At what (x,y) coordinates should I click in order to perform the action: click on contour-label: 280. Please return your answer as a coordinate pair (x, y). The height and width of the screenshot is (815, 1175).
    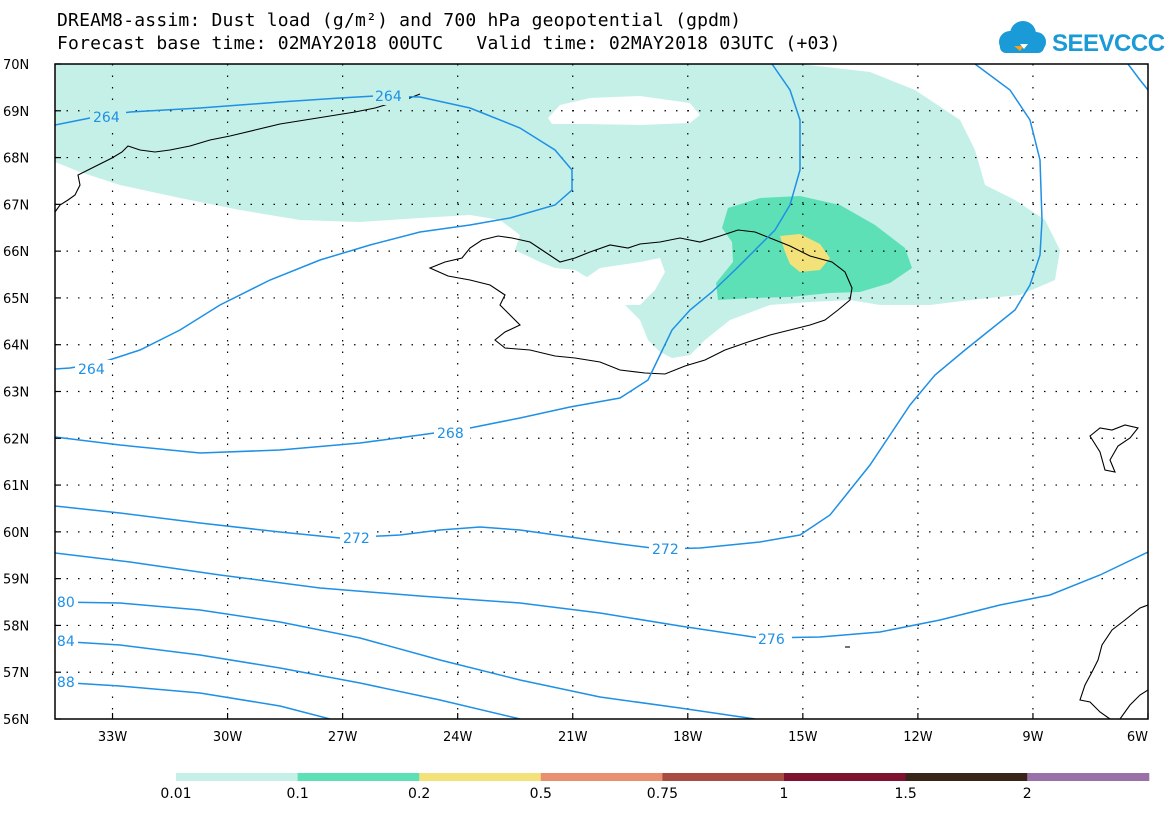
    Looking at the image, I should click on (61, 603).